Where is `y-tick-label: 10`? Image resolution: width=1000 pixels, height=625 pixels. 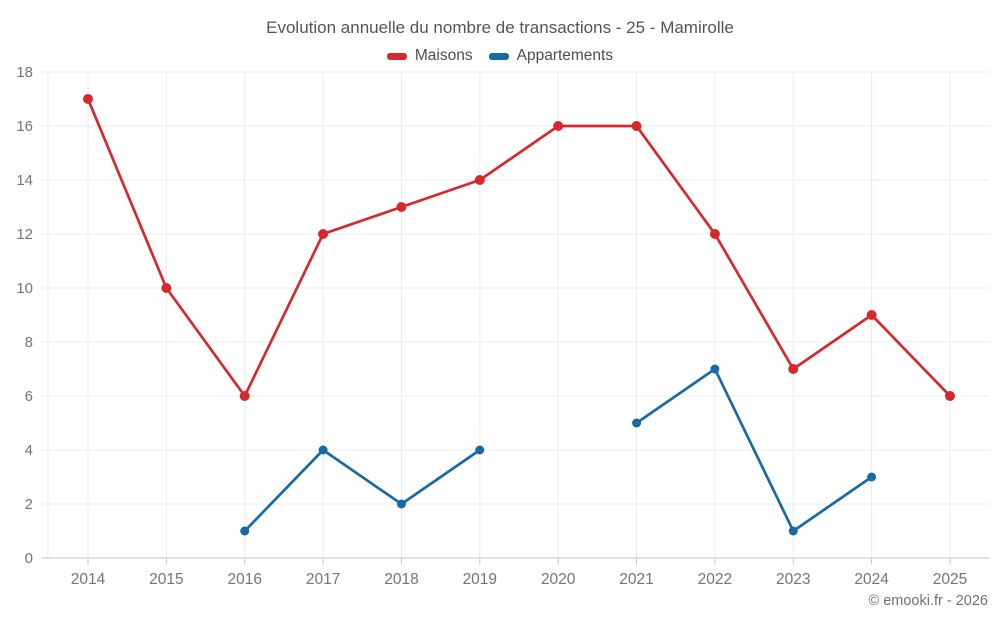 y-tick-label: 10 is located at coordinates (24, 288).